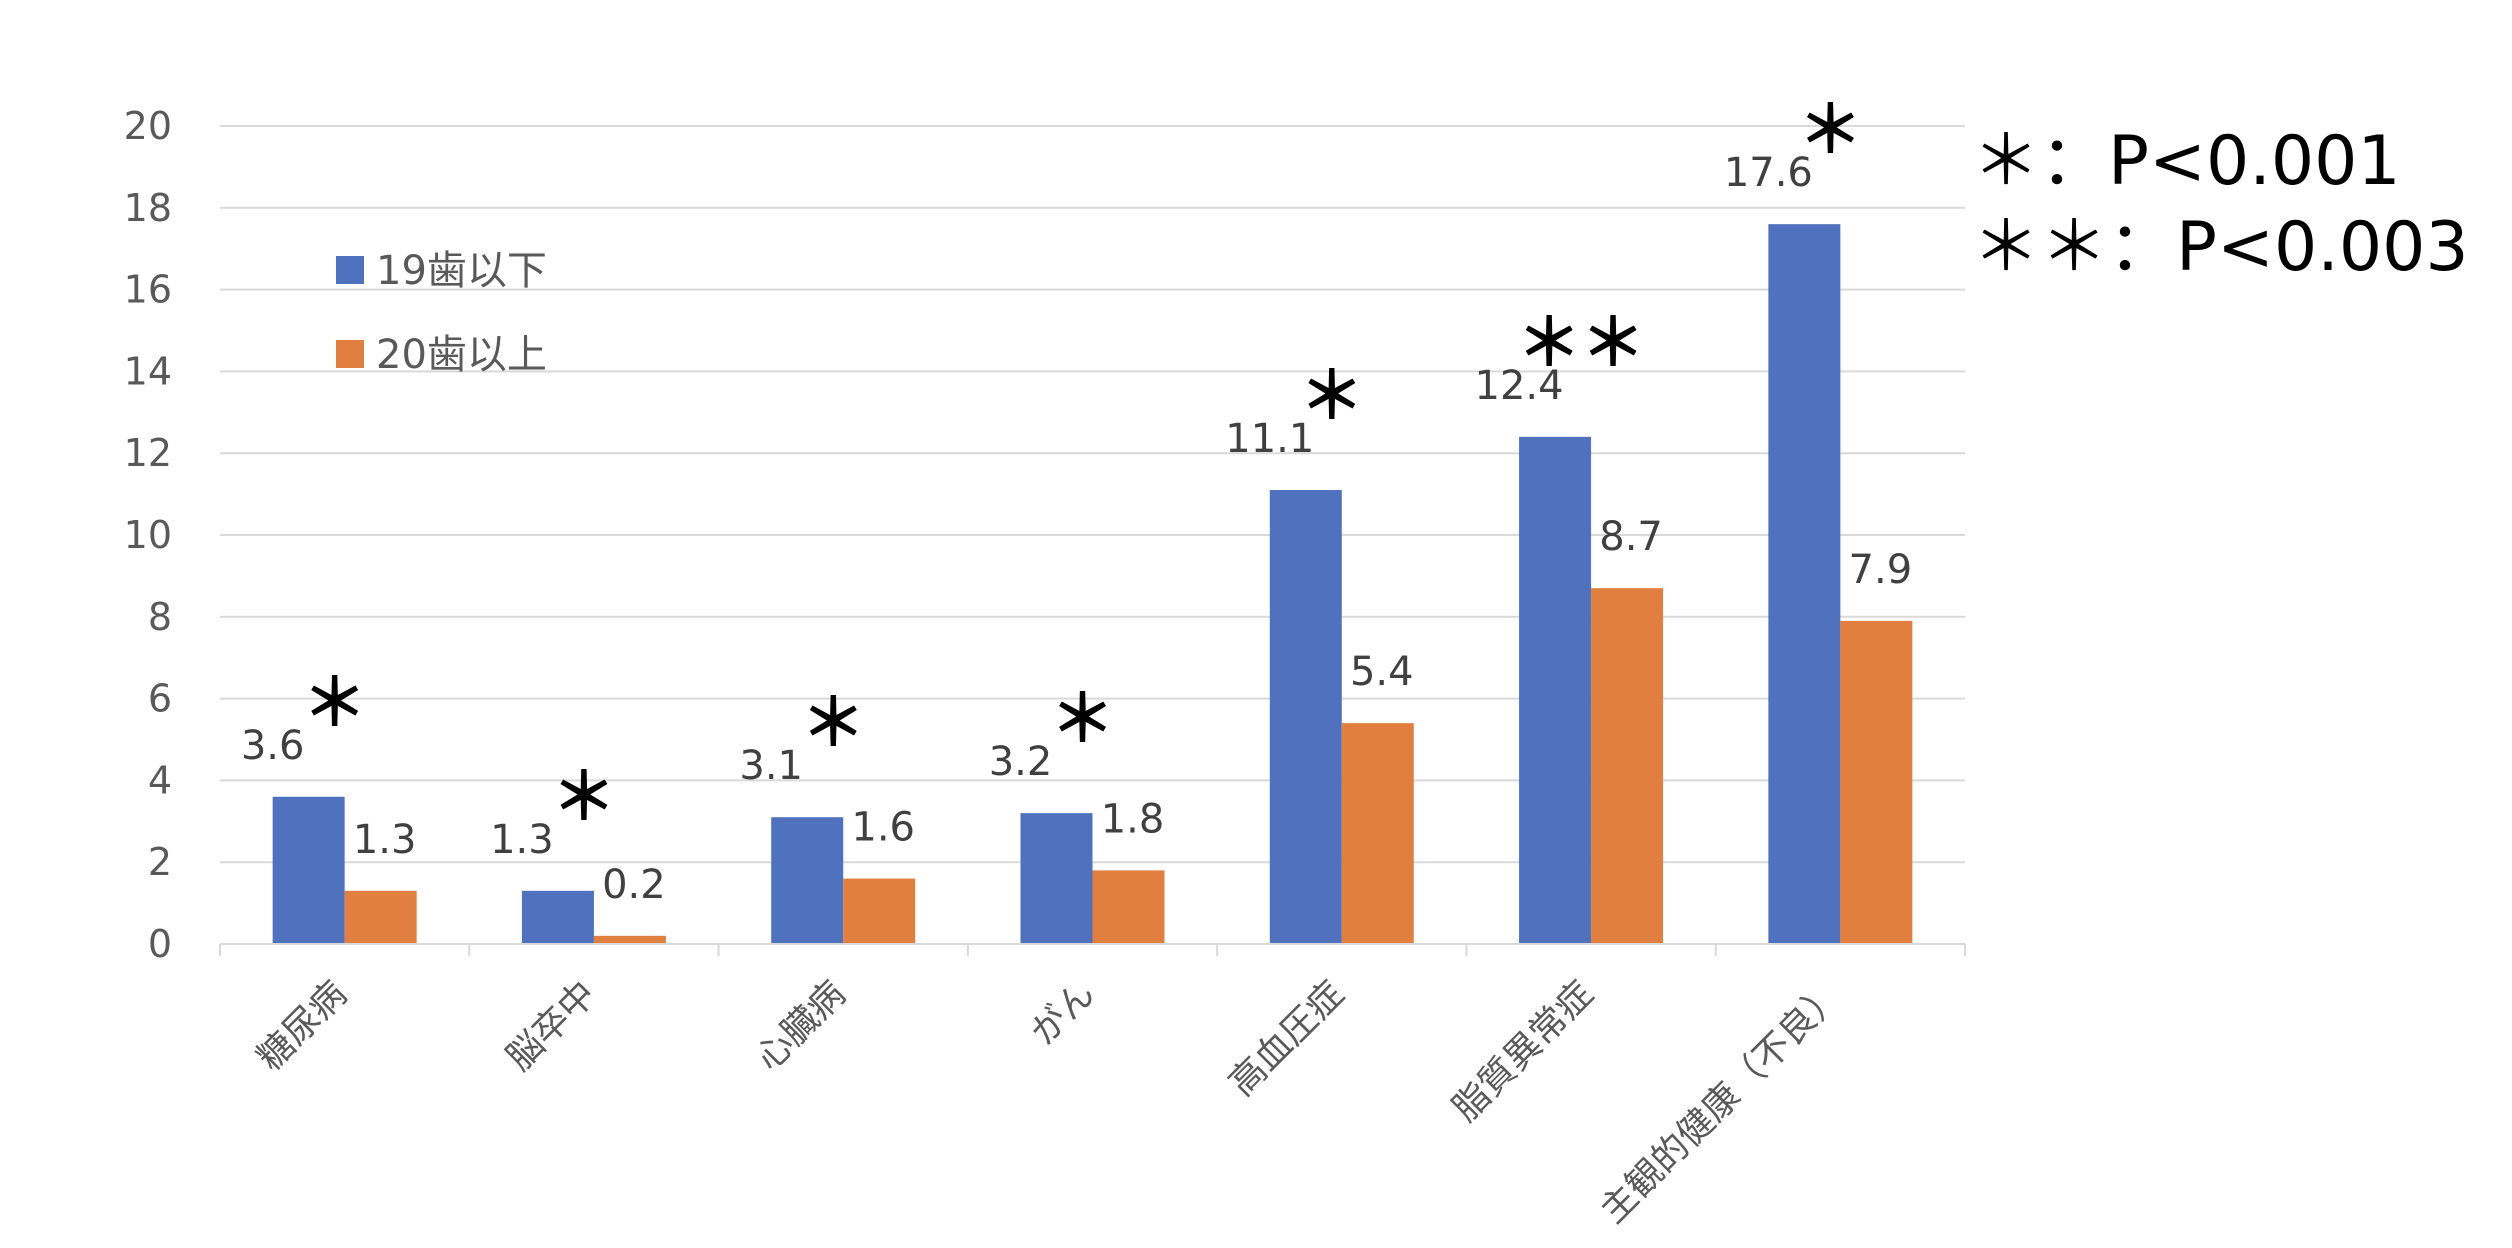 This screenshot has height=1248, width=2512. Describe the element at coordinates (148, 371) in the screenshot. I see `y-tick-label-14: 14` at that location.